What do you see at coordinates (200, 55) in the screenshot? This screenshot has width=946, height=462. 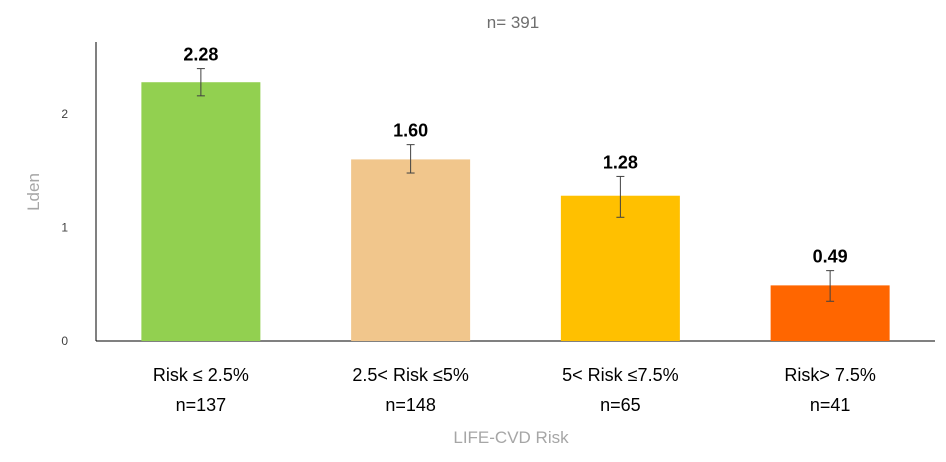 I see `data-label: 2.28` at bounding box center [200, 55].